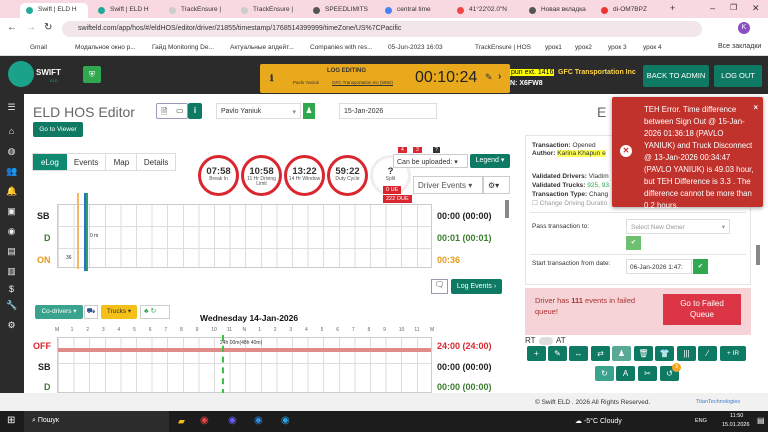 This screenshot has width=768, height=432. What do you see at coordinates (11, 107) in the screenshot?
I see `menu-icon: ☰` at bounding box center [11, 107].